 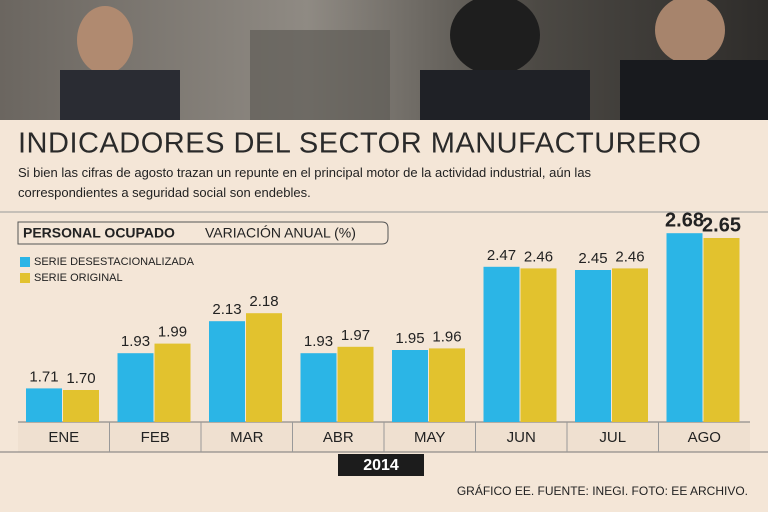 I want to click on data-label: 1.71, so click(x=43, y=376).